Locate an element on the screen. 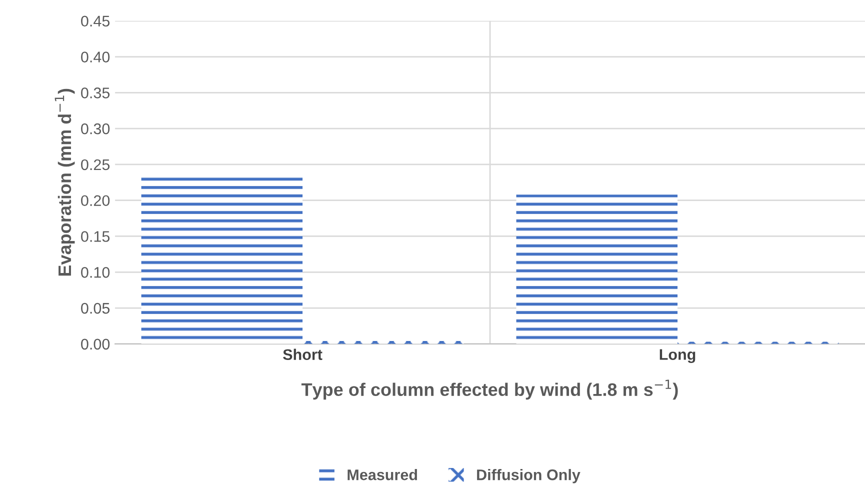  y-axis-title: Evaporation (mm d$^{−1}$) is located at coordinates (64, 182).